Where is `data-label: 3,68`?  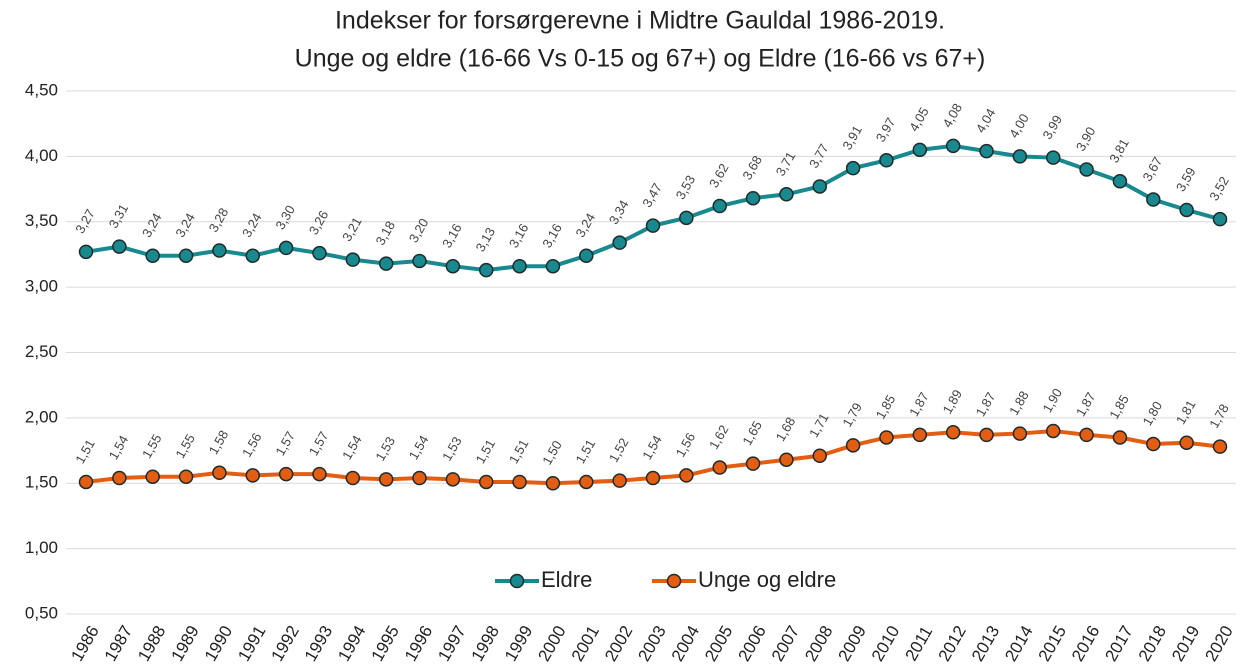
data-label: 3,68 is located at coordinates (752, 167).